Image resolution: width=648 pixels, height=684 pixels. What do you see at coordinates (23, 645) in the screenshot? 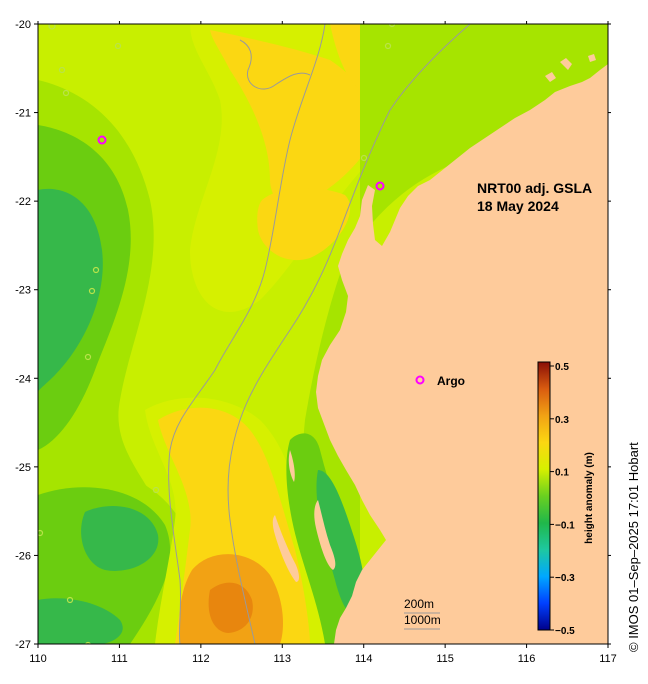
I see `y-tick-label: -27` at bounding box center [23, 645].